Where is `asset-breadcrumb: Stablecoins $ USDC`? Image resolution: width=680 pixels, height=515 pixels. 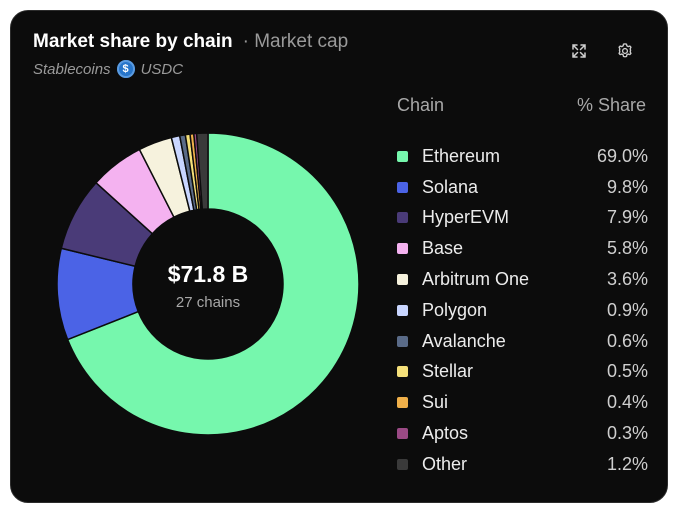 asset-breadcrumb: Stablecoins $ USDC is located at coordinates (108, 69).